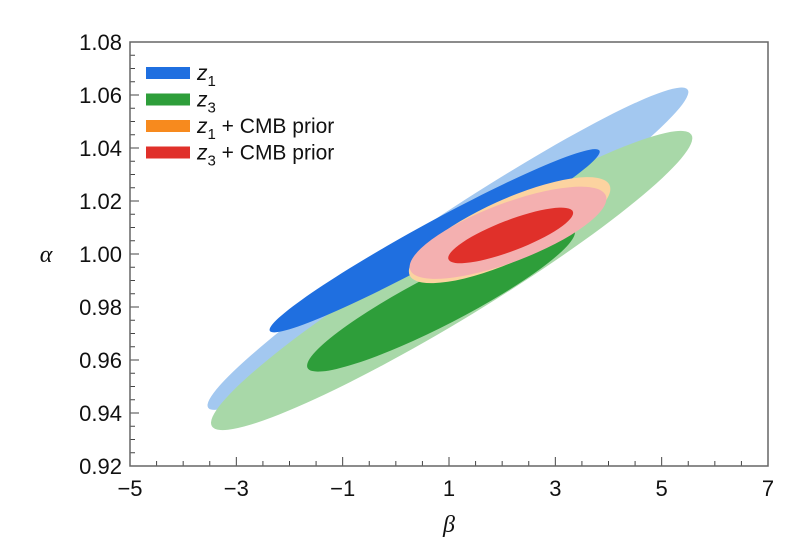 This screenshot has height=554, width=800. I want to click on y-tick-label: 1.08, so click(100, 42).